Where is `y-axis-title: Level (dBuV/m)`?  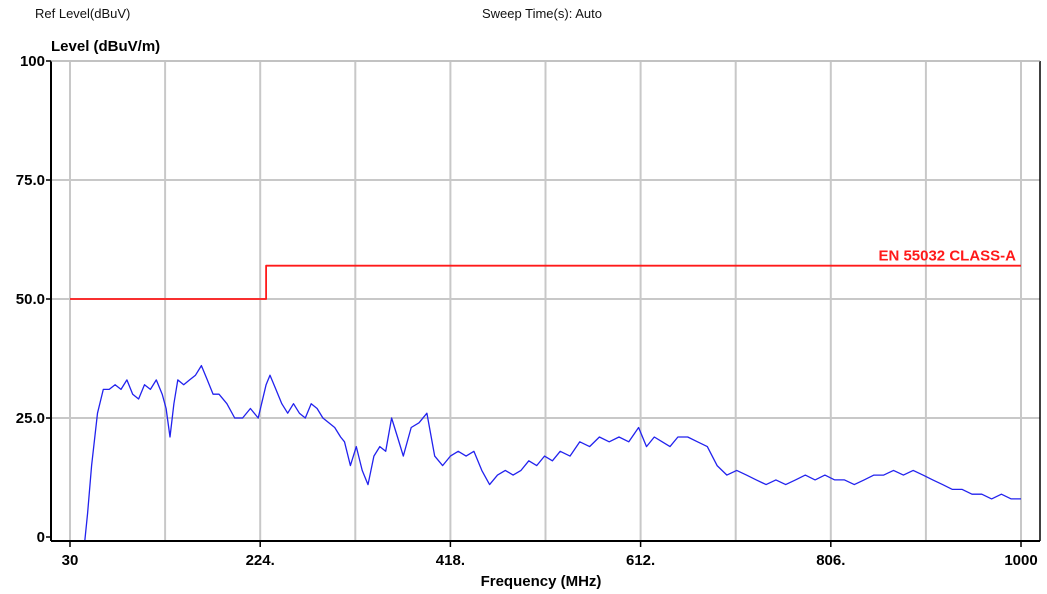
y-axis-title: Level (dBuV/m) is located at coordinates (105, 46).